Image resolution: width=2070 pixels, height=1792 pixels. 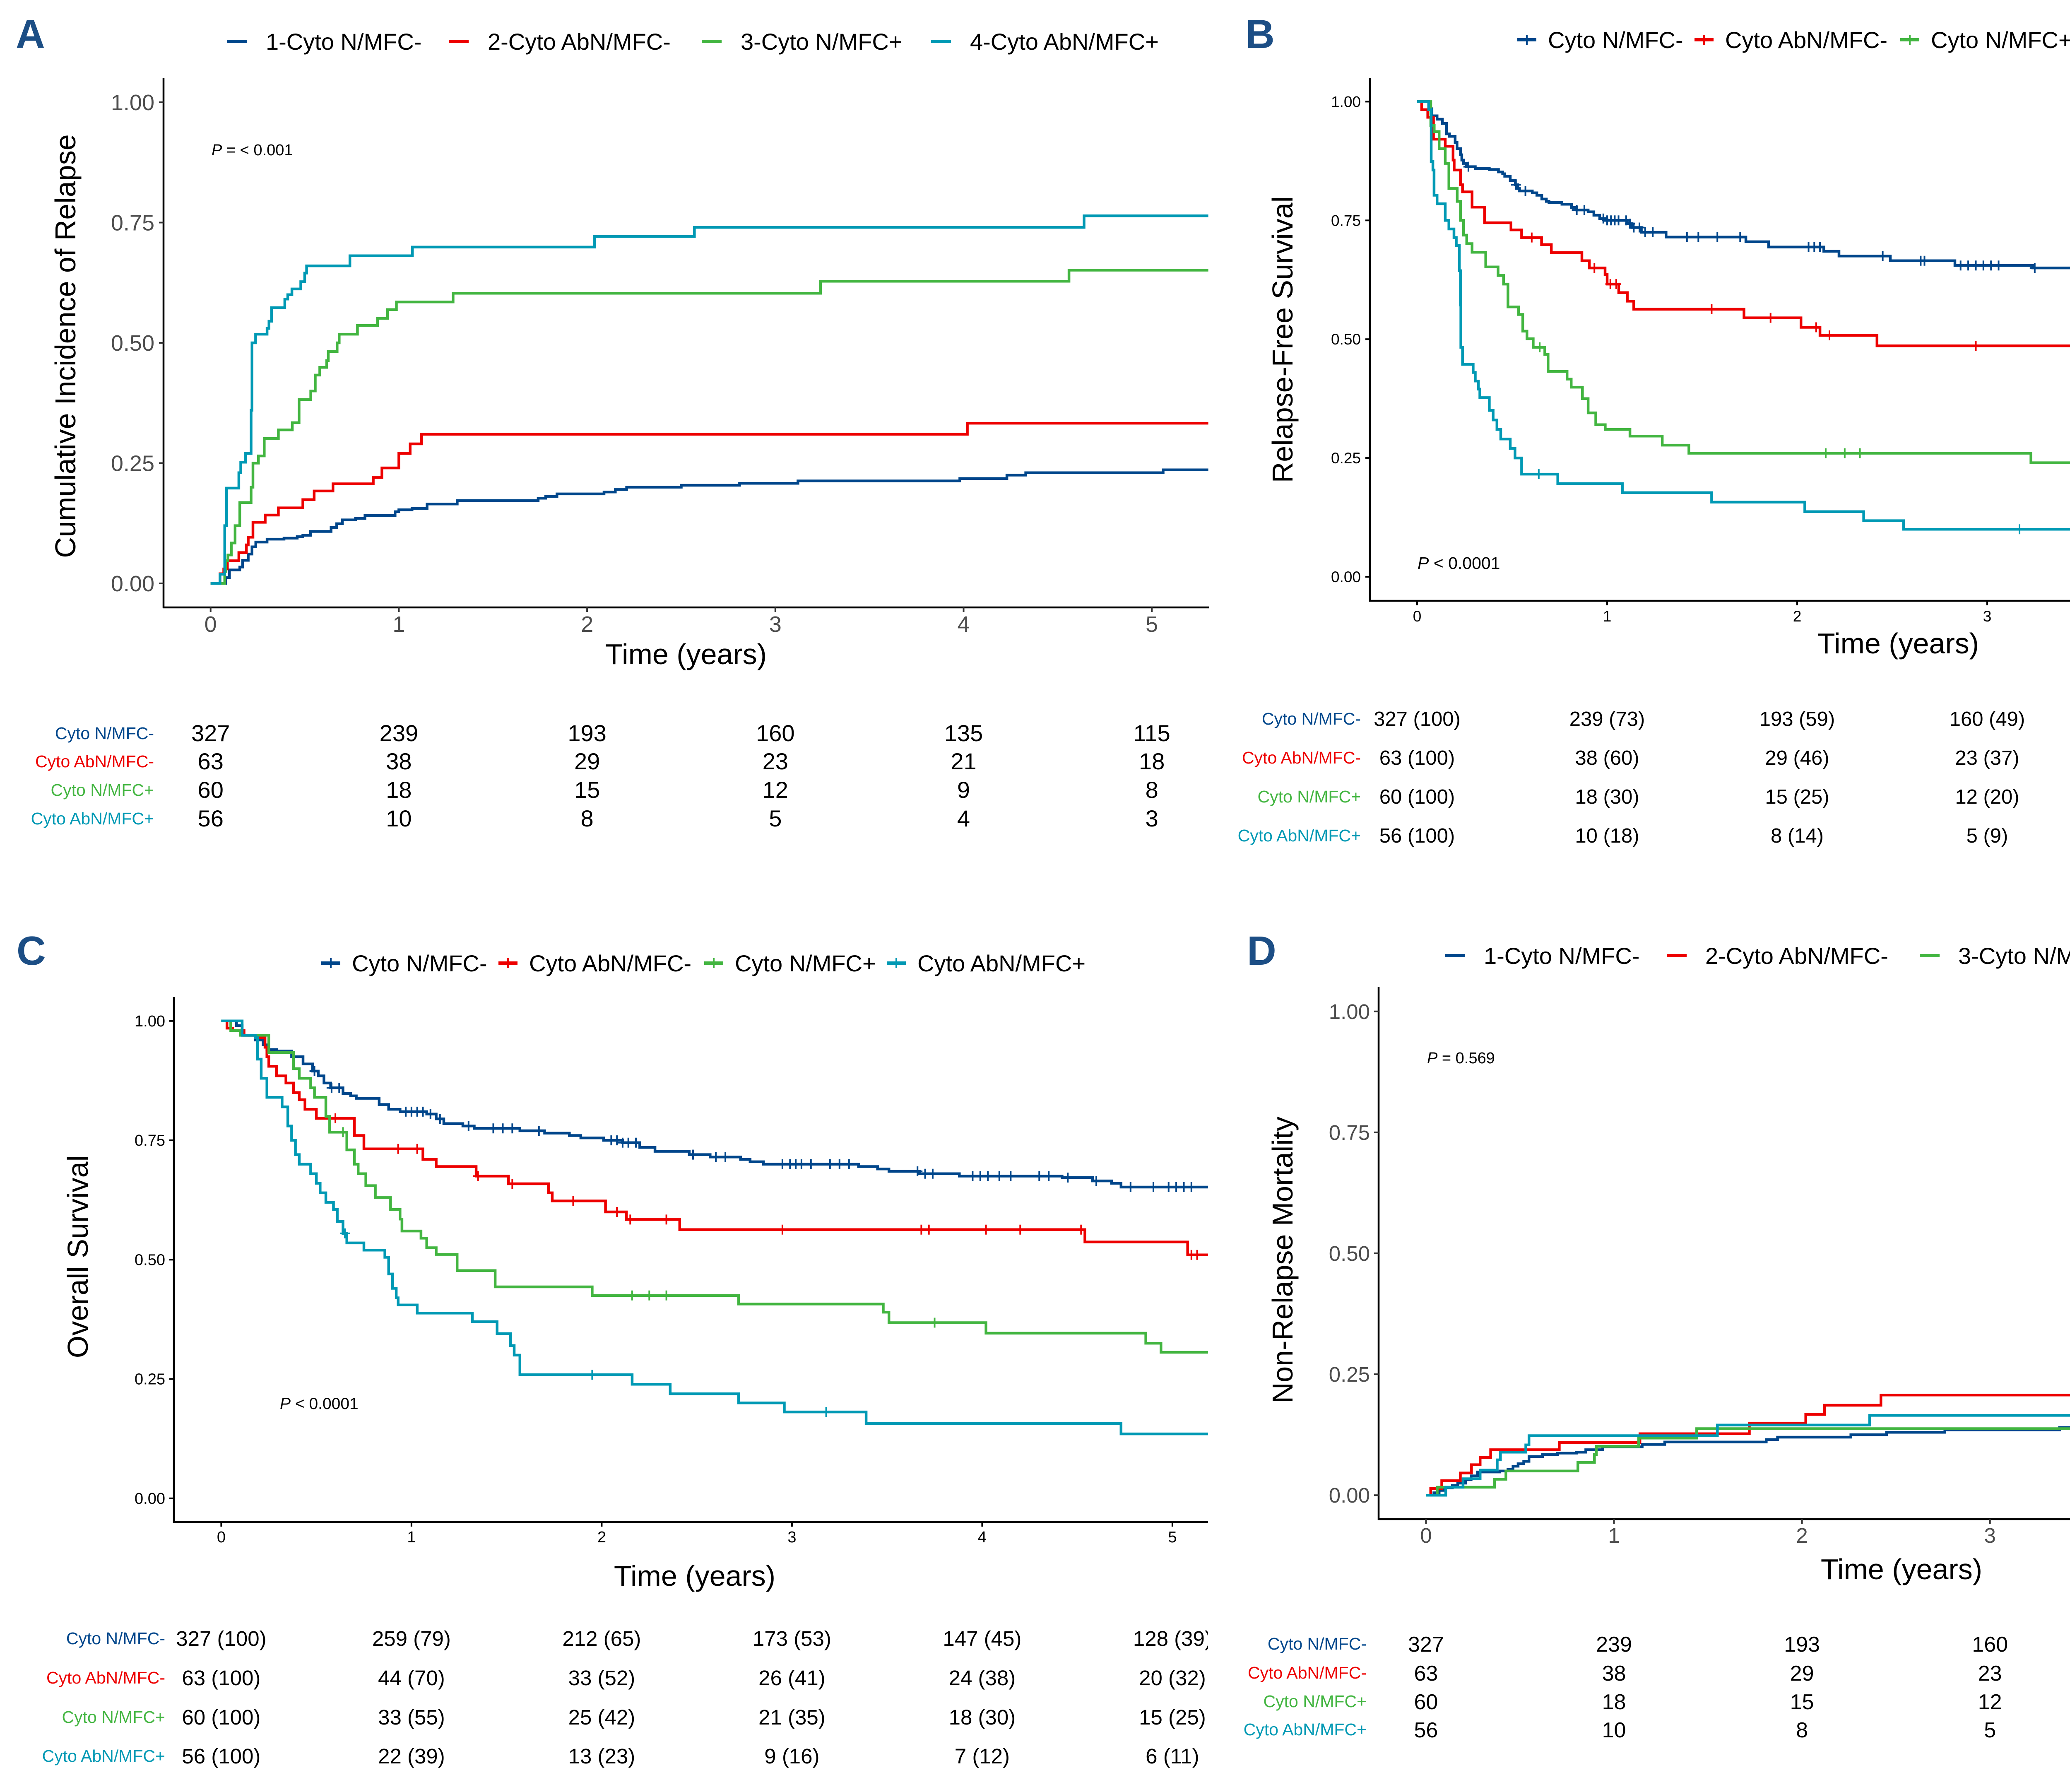 What do you see at coordinates (775, 761) in the screenshot?
I see `risk-table-cell: 23` at bounding box center [775, 761].